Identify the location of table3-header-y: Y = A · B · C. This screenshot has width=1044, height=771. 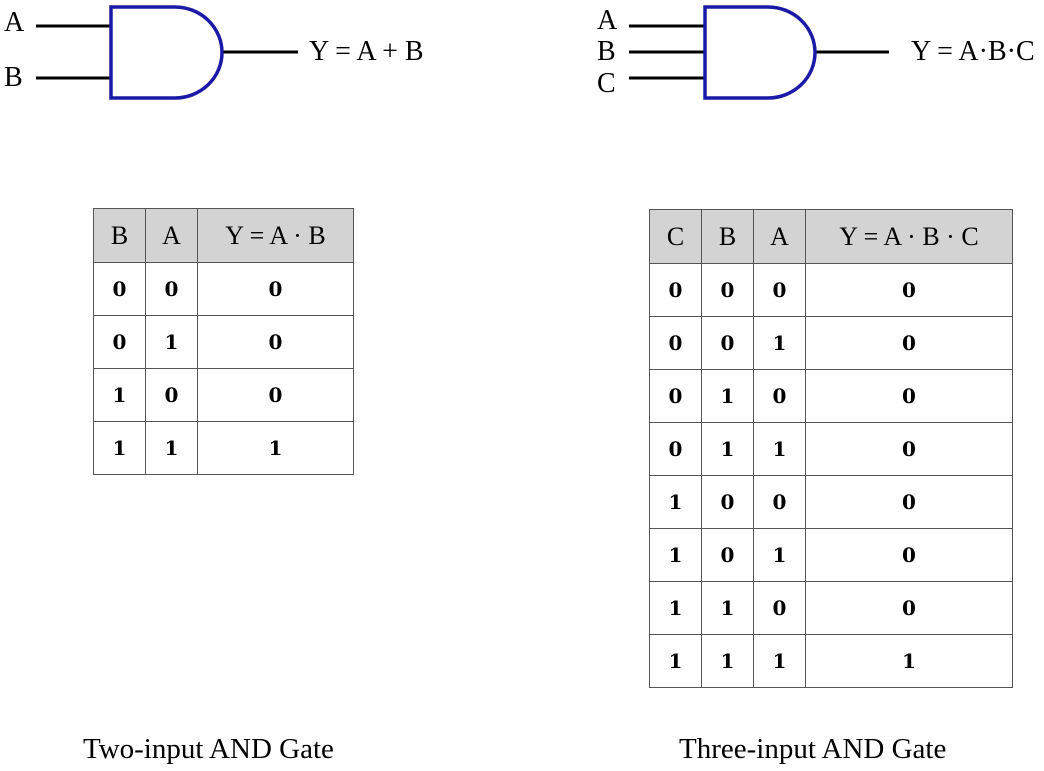
(909, 236).